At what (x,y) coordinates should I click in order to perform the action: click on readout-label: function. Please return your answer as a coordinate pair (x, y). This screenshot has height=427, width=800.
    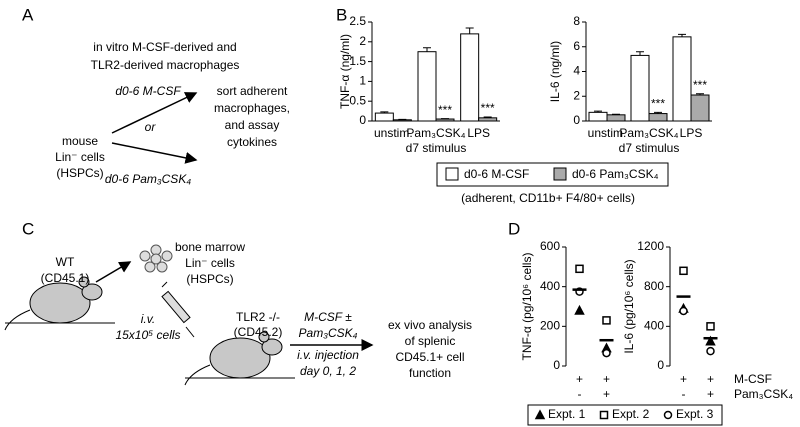
    Looking at the image, I should click on (430, 373).